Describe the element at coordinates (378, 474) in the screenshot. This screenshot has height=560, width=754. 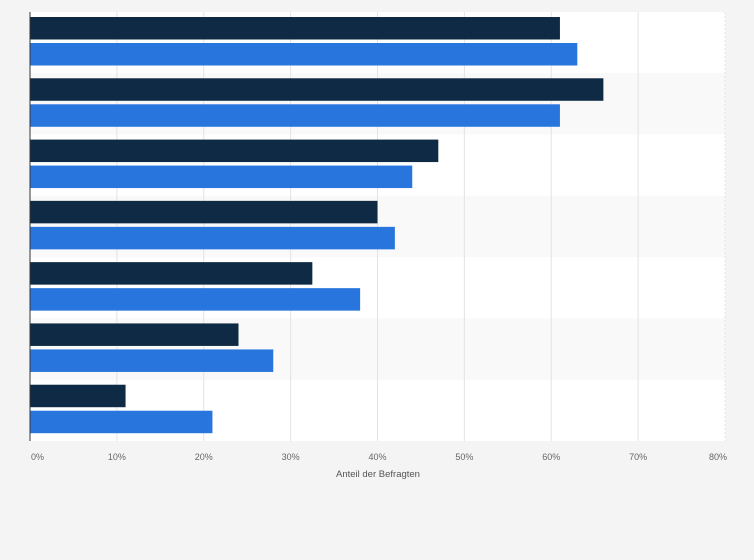
I see `x-axis-title: Anteil der Befragten` at that location.